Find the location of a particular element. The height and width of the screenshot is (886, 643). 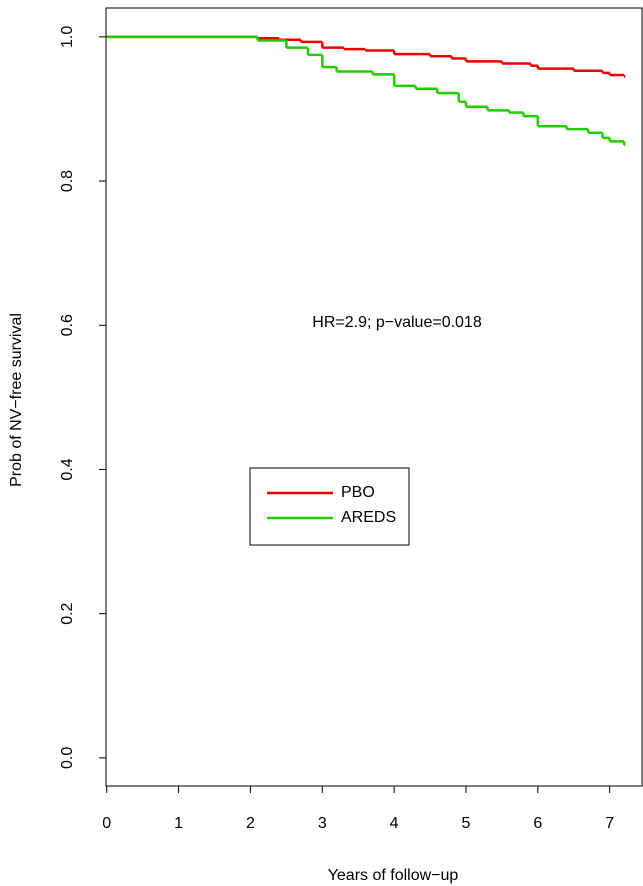

y-tick-label: 1.0 is located at coordinates (67, 37).